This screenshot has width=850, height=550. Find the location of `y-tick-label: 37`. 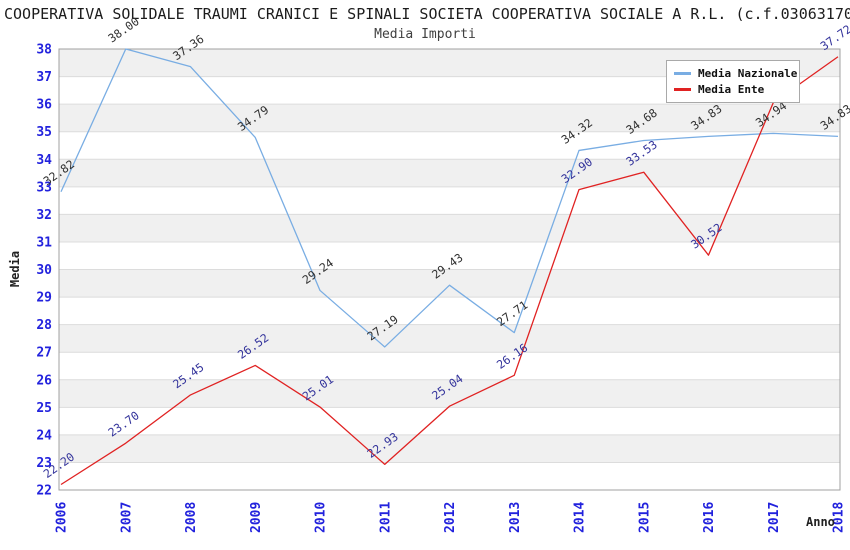

y-tick-label: 37 is located at coordinates (44, 77).